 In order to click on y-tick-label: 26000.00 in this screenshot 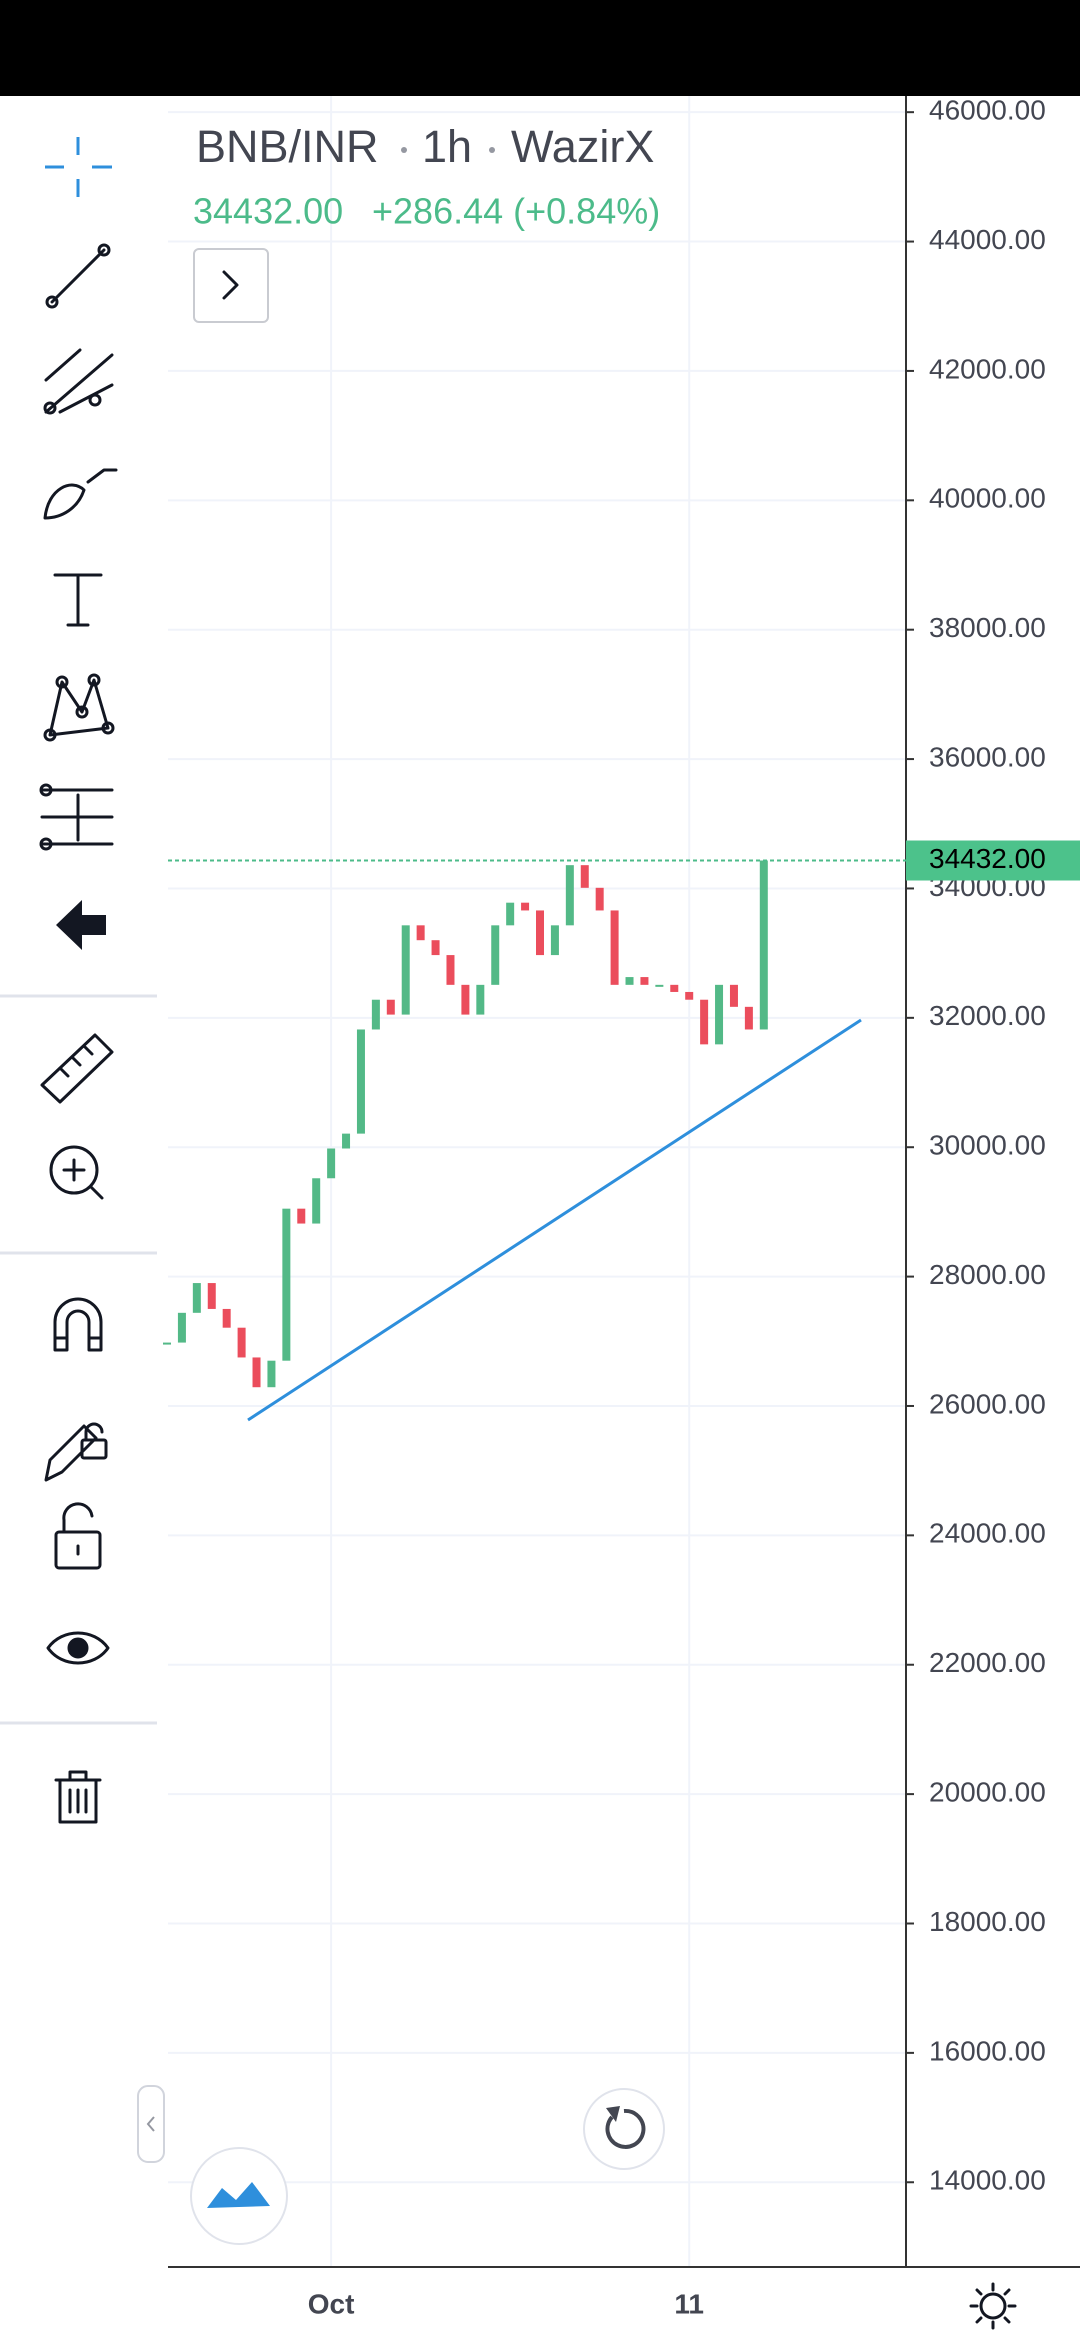, I will do `click(987, 1403)`.